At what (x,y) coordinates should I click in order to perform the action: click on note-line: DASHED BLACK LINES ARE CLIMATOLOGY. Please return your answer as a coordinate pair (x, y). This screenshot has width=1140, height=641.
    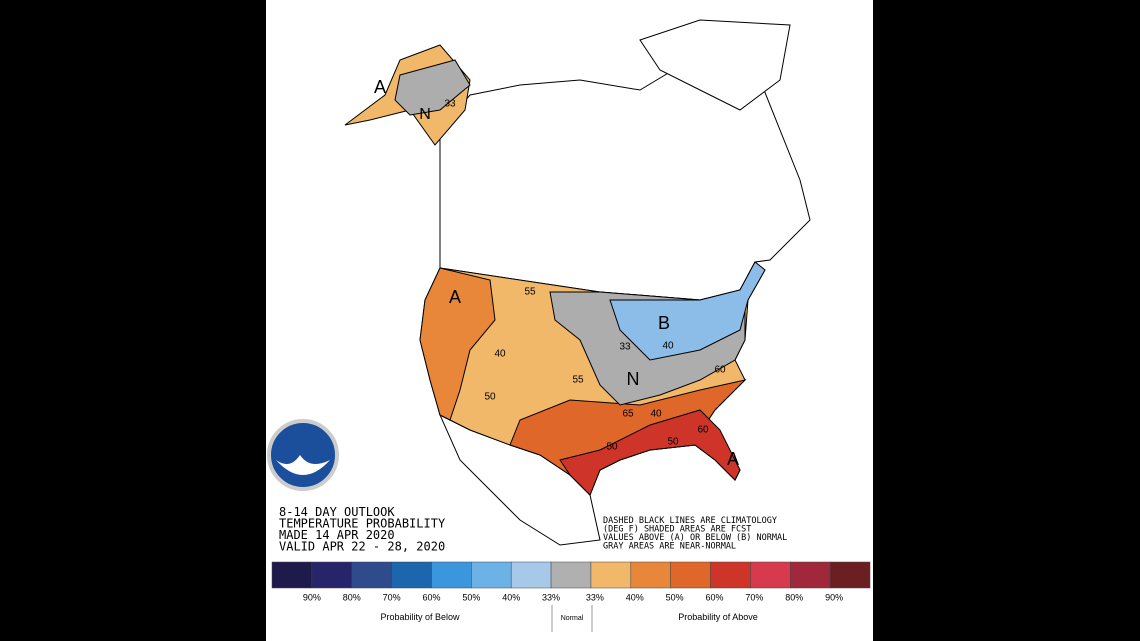
    Looking at the image, I should click on (690, 521).